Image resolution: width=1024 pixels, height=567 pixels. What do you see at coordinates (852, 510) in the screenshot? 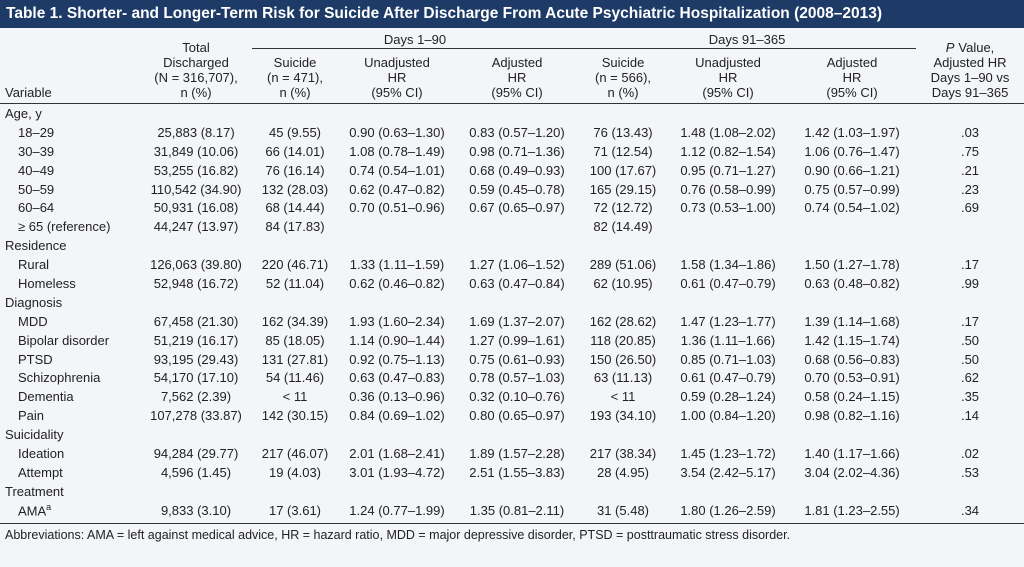
I see `cell: 1.81 (1.23–2.55)` at bounding box center [852, 510].